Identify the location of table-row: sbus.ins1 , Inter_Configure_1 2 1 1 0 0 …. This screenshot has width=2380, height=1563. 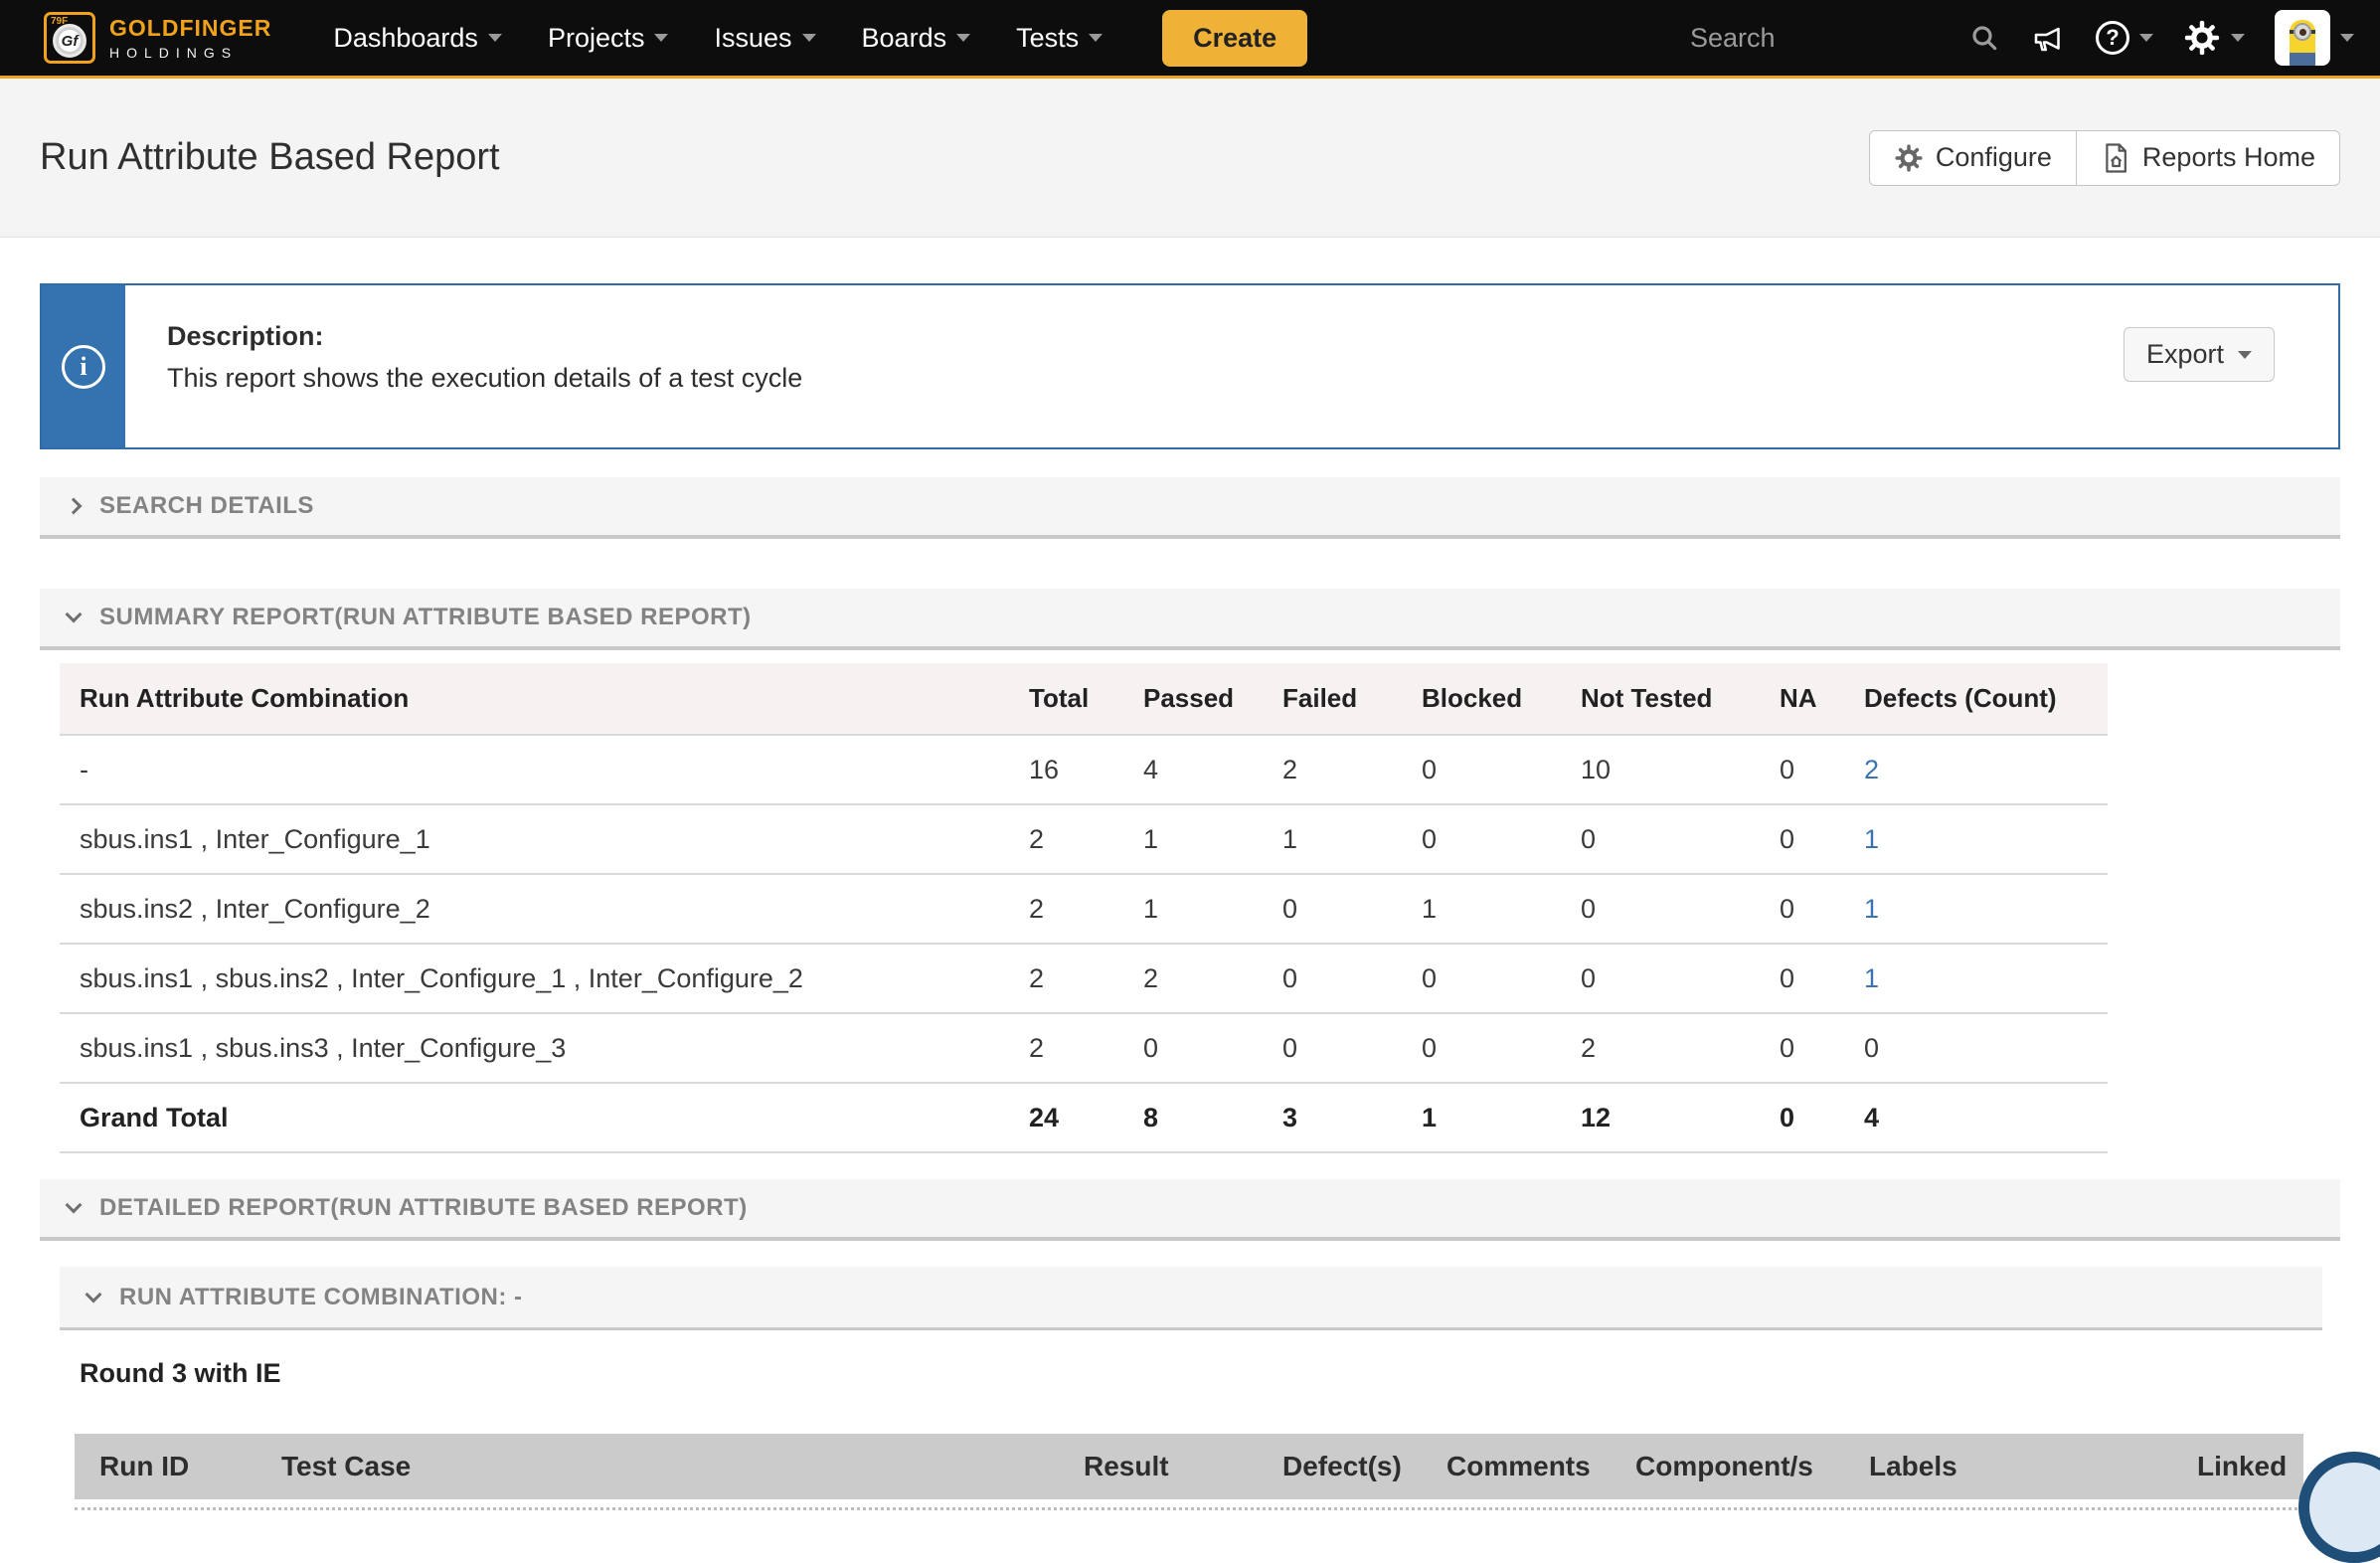
(1084, 839).